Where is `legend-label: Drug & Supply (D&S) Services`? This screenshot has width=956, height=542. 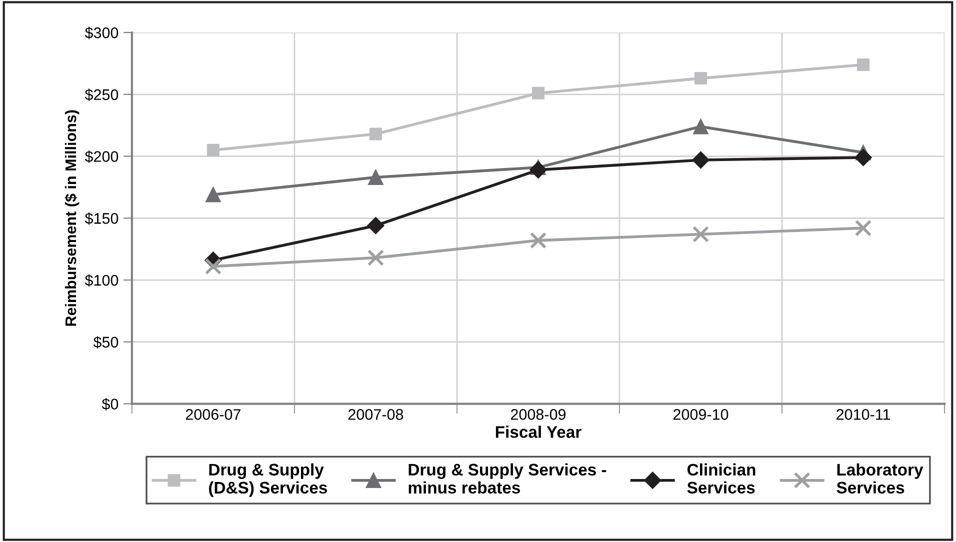 legend-label: Drug & Supply (D&S) Services is located at coordinates (268, 480).